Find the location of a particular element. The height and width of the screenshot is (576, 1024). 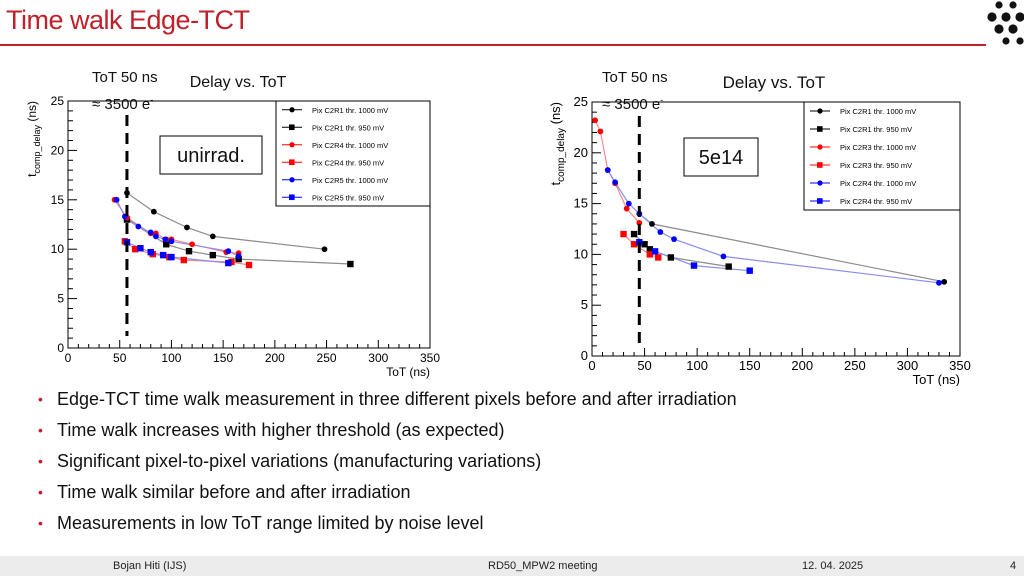

legend-entry: Pix C2R3 thr. 950 mV is located at coordinates (876, 165).